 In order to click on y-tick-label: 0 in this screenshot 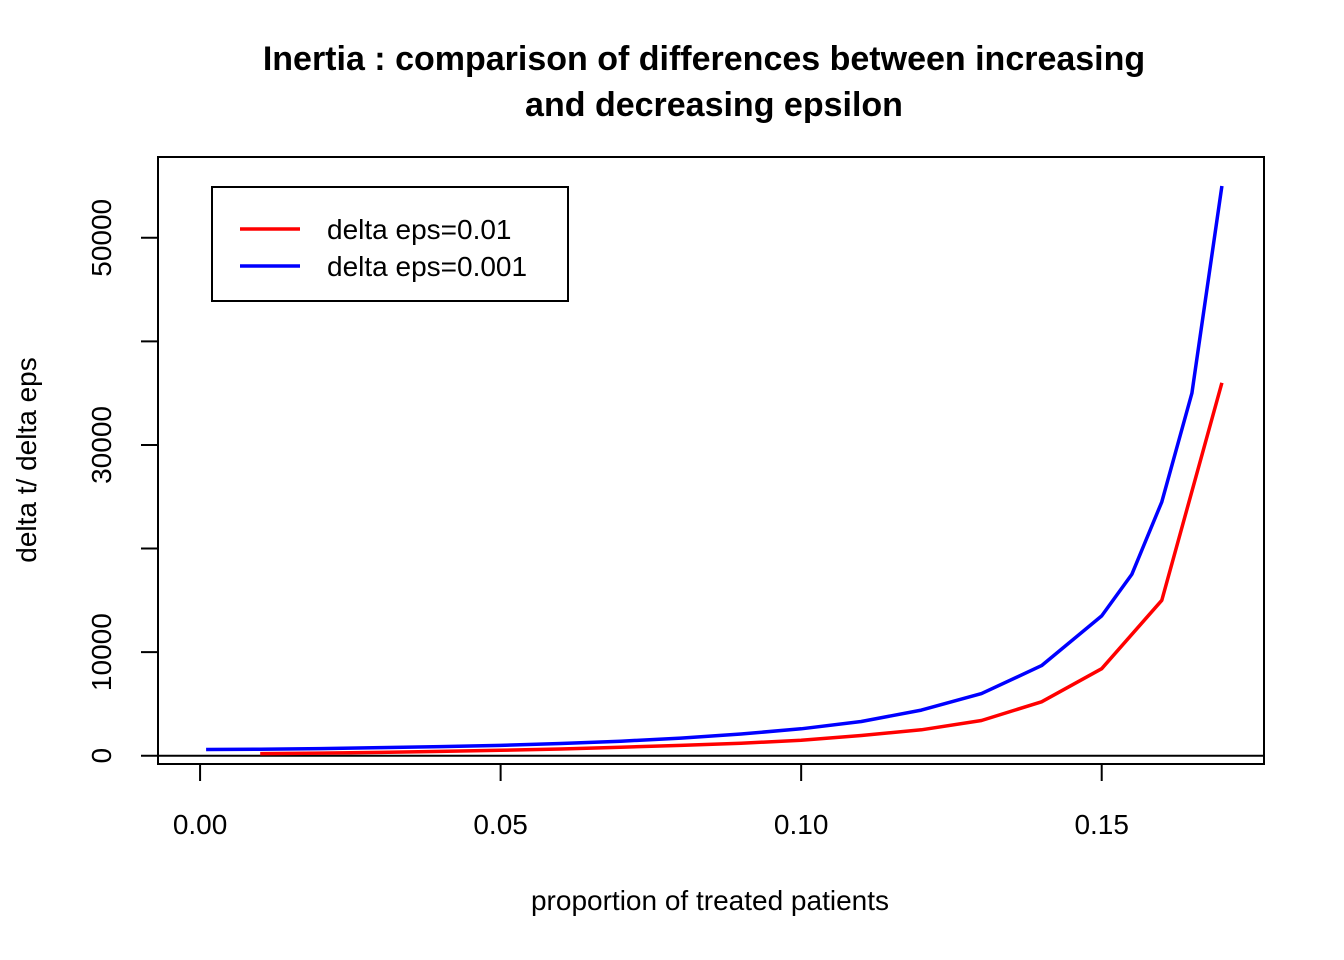, I will do `click(101, 756)`.